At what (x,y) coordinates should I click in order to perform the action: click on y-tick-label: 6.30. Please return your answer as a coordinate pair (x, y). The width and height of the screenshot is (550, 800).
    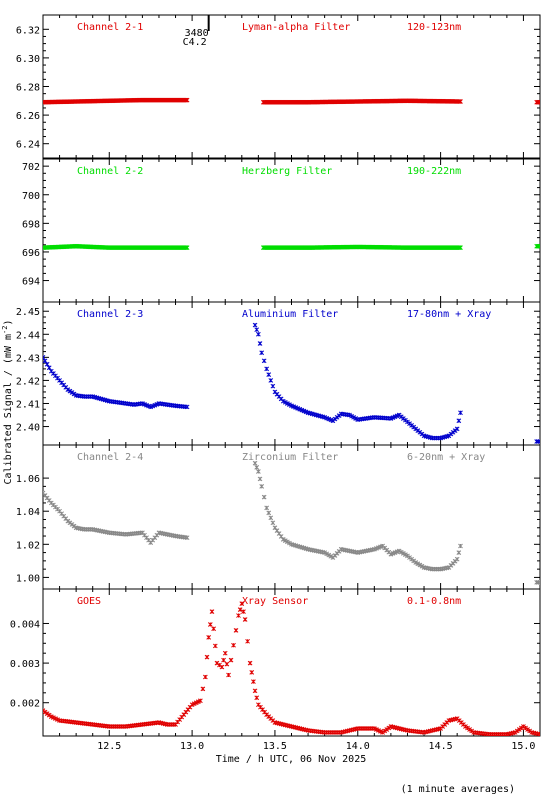
    Looking at the image, I should click on (28, 59).